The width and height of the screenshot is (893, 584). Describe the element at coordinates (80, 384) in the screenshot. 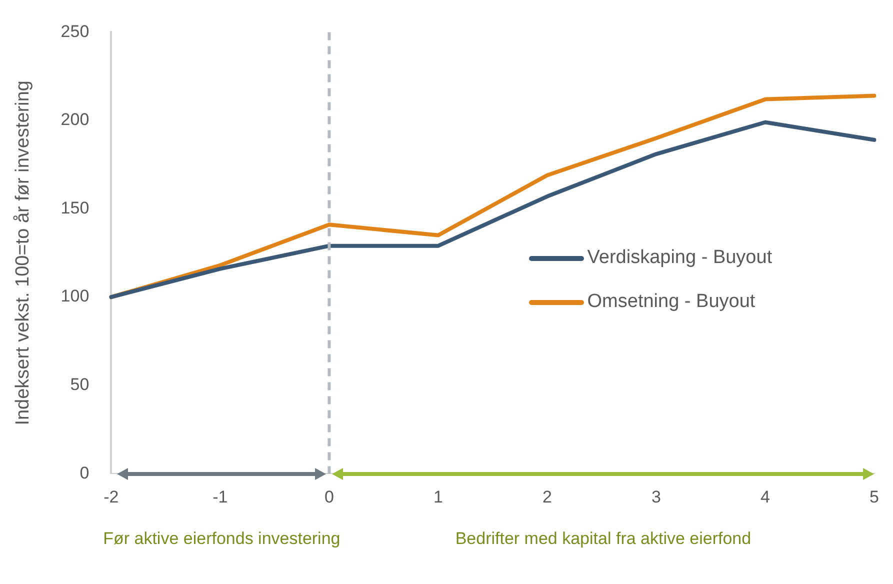

I see `y-tick-label: 50` at that location.